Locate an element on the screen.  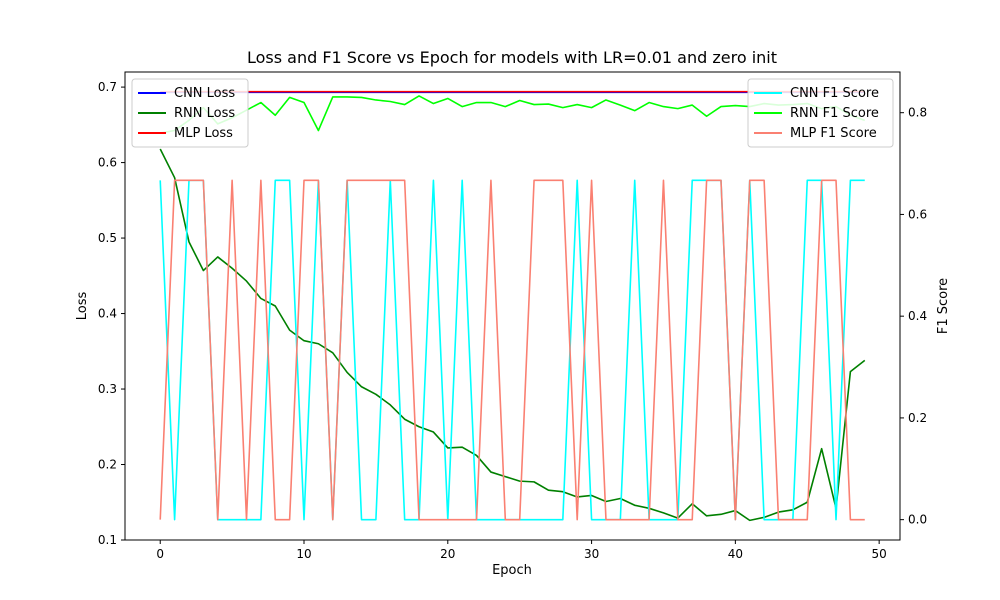
y-tick-label: 0.6 is located at coordinates (107, 163).